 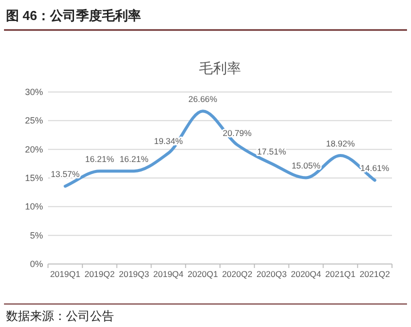 I want to click on x-tick-label: 2019Q1, so click(x=65, y=274).